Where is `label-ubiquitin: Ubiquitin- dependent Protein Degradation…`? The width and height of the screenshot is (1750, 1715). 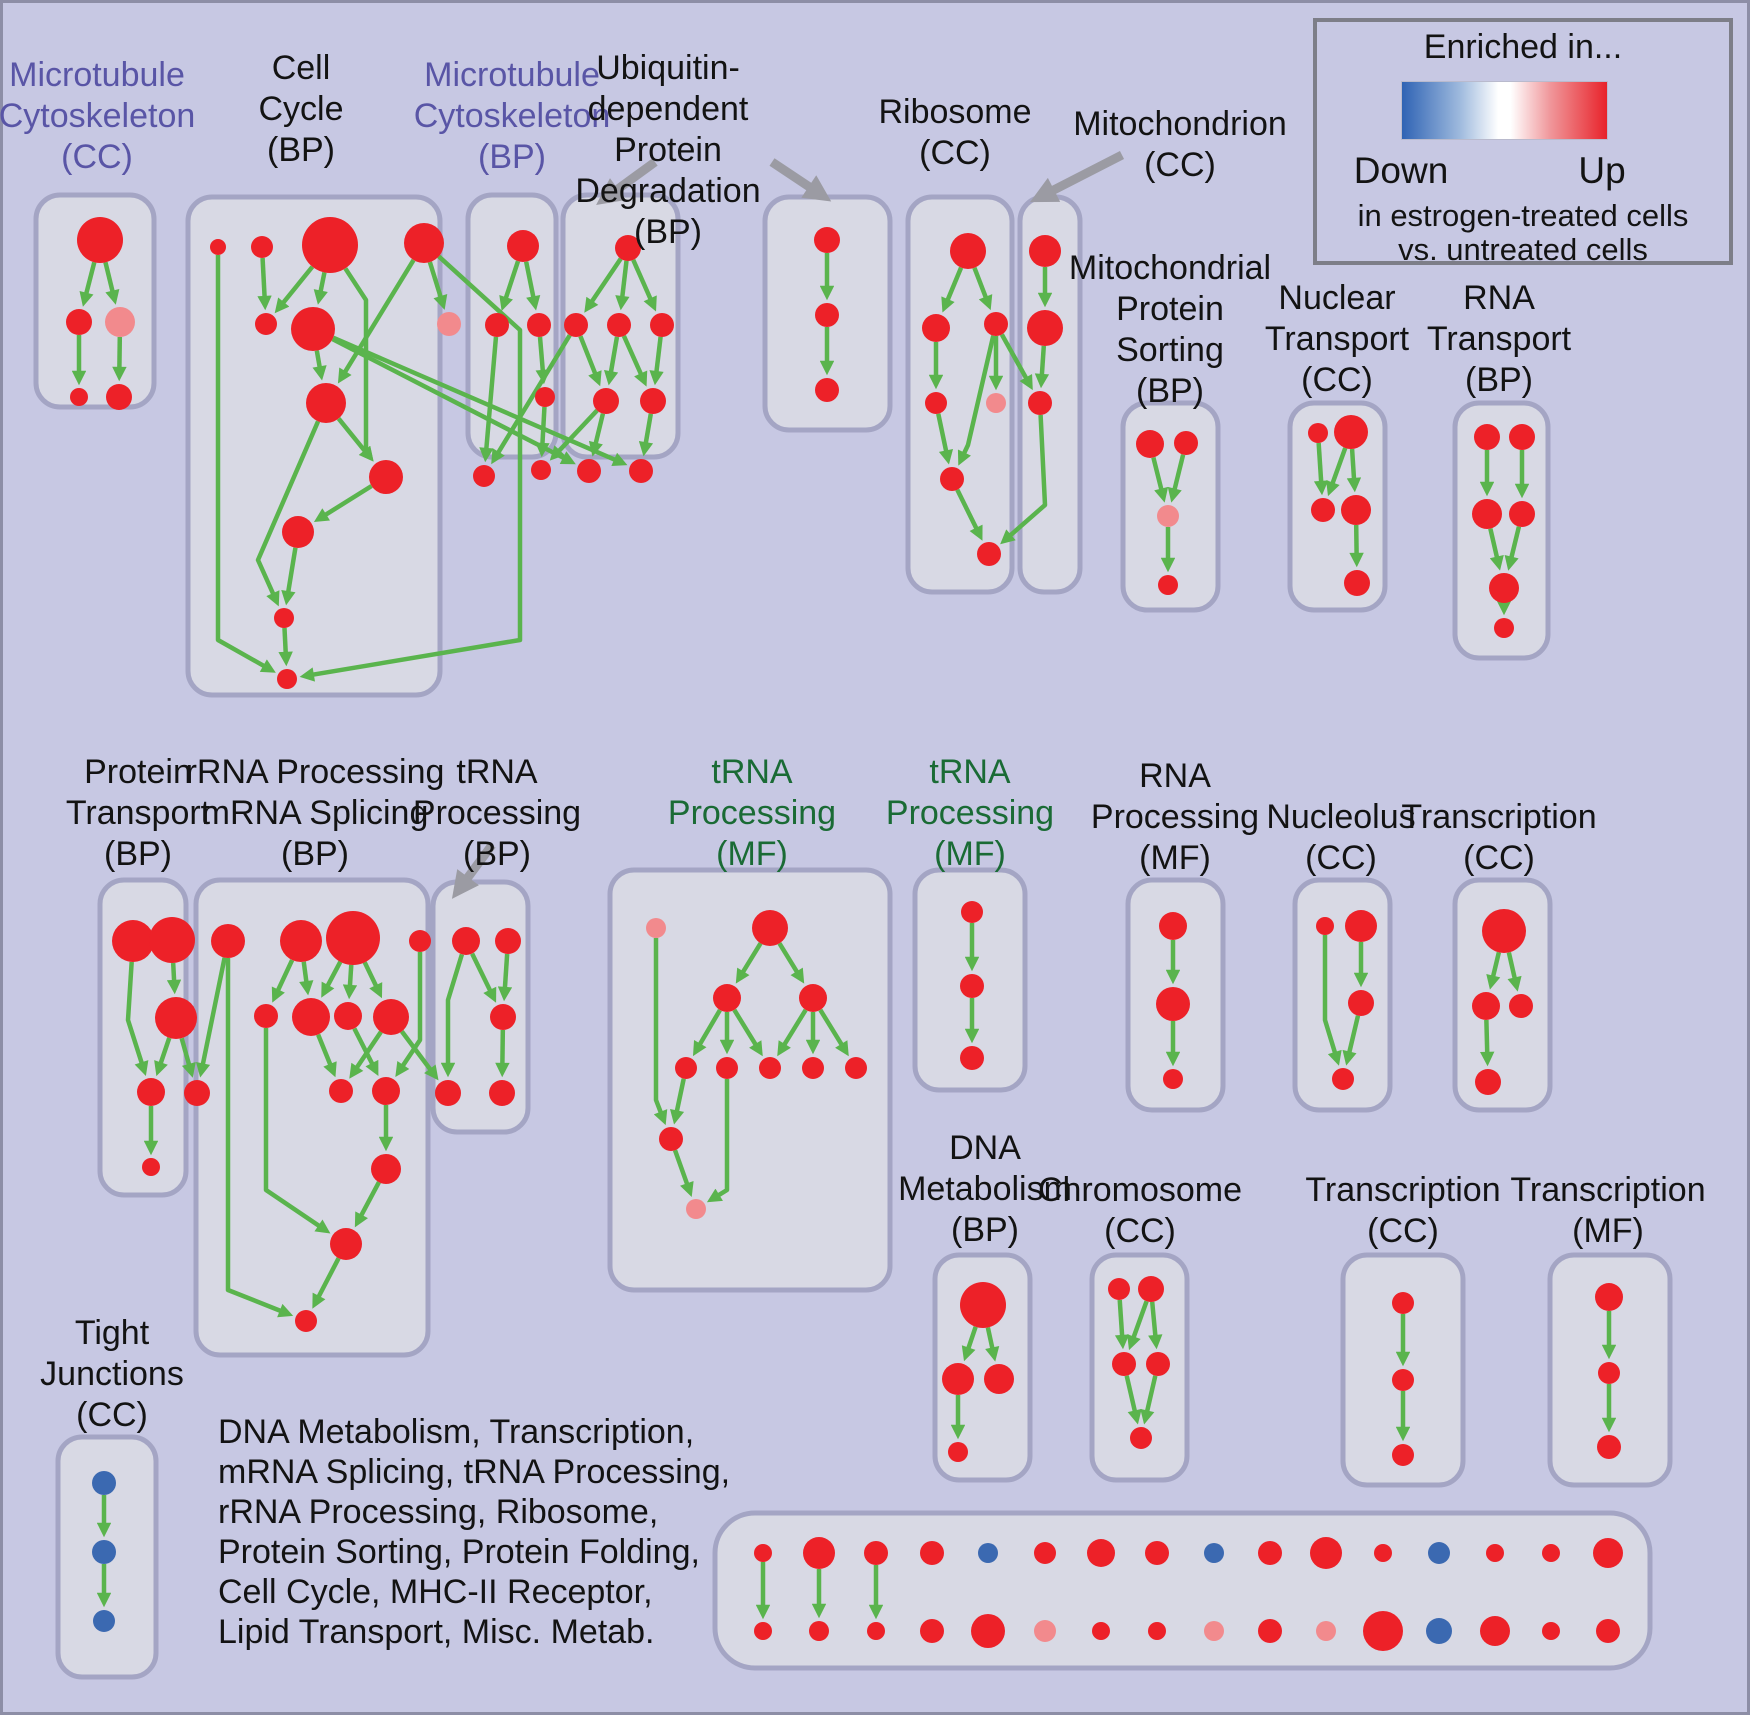 label-ubiquitin: Ubiquitin- dependent Protein Degradation… is located at coordinates (668, 150).